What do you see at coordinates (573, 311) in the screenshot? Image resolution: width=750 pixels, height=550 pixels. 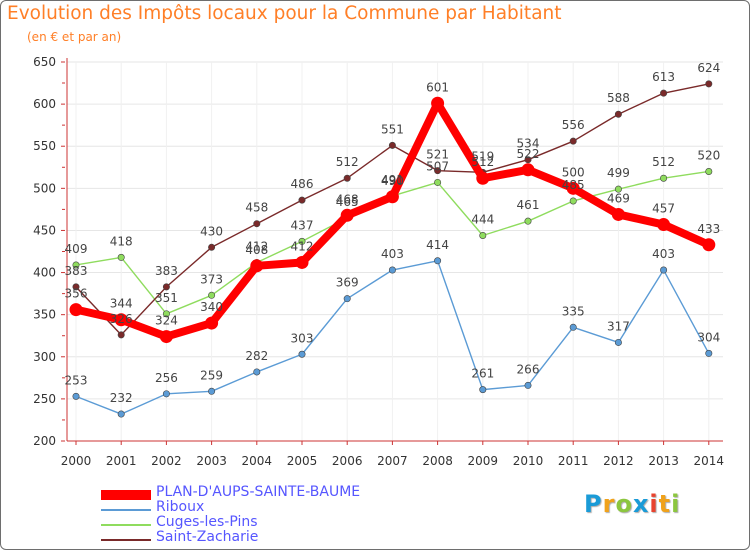 I see `data-label-riboux: 335` at bounding box center [573, 311].